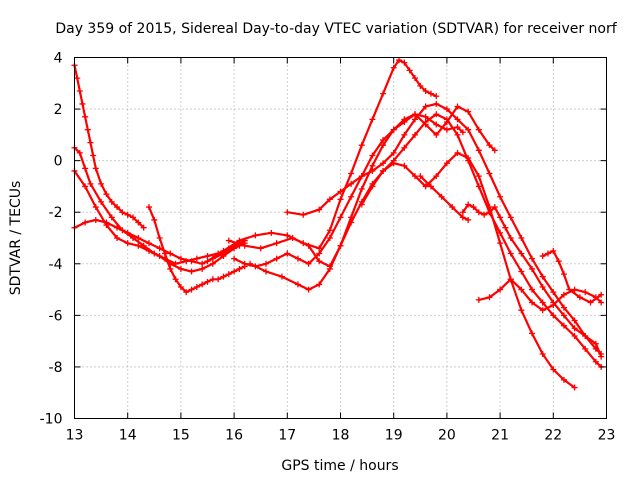 Image resolution: width=640 pixels, height=484 pixels. I want to click on x-tick-label: 17, so click(287, 436).